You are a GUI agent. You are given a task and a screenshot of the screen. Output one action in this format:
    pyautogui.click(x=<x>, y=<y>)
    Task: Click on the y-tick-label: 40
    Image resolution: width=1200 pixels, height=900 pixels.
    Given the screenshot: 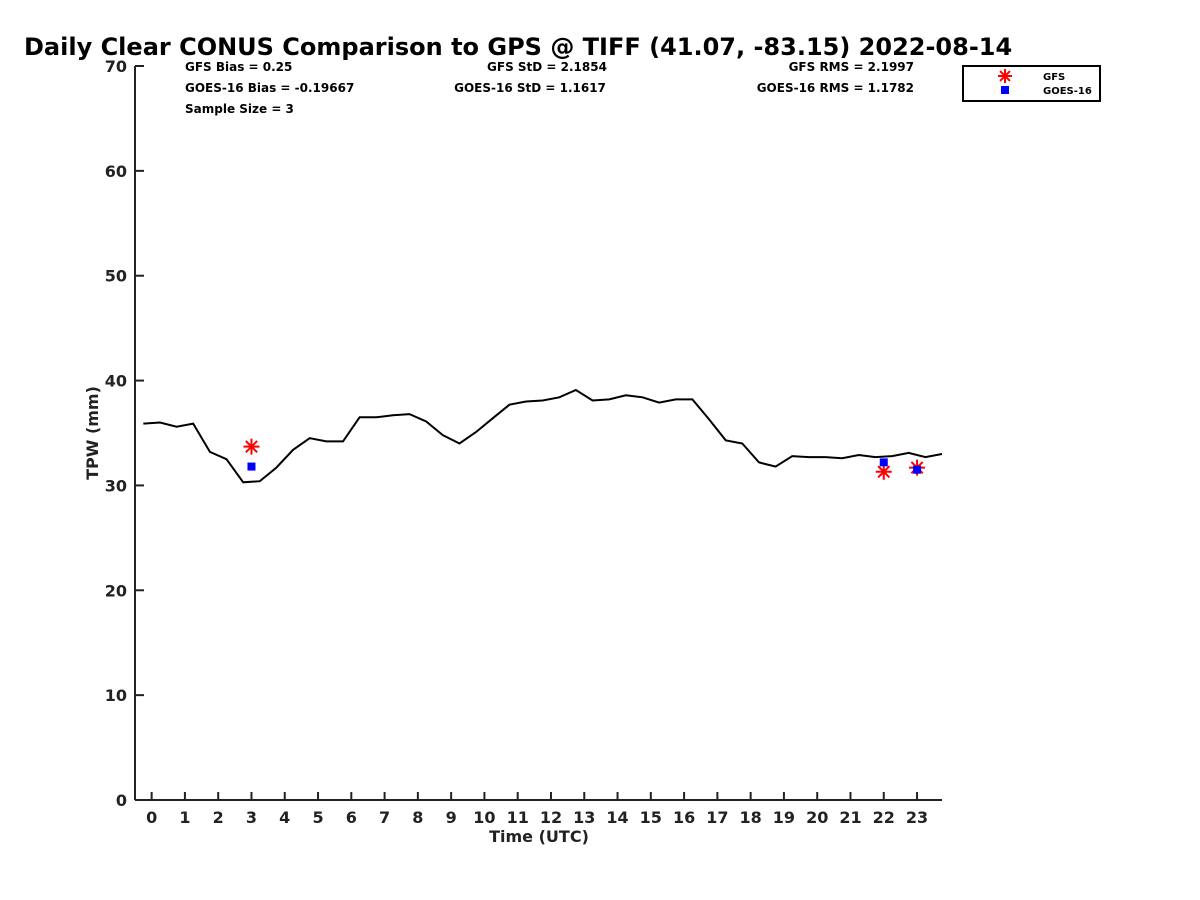 What is the action you would take?
    pyautogui.click(x=116, y=381)
    